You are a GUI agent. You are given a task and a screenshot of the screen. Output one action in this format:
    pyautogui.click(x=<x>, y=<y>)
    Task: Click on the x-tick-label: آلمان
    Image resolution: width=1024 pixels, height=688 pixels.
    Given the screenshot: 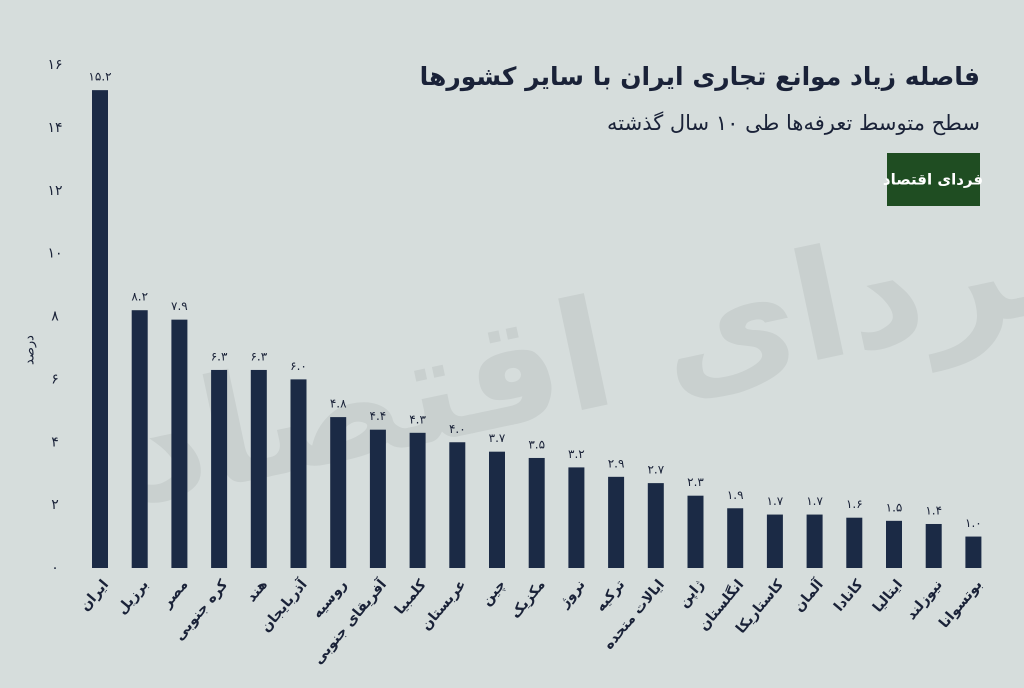 What is the action you would take?
    pyautogui.click(x=808, y=595)
    